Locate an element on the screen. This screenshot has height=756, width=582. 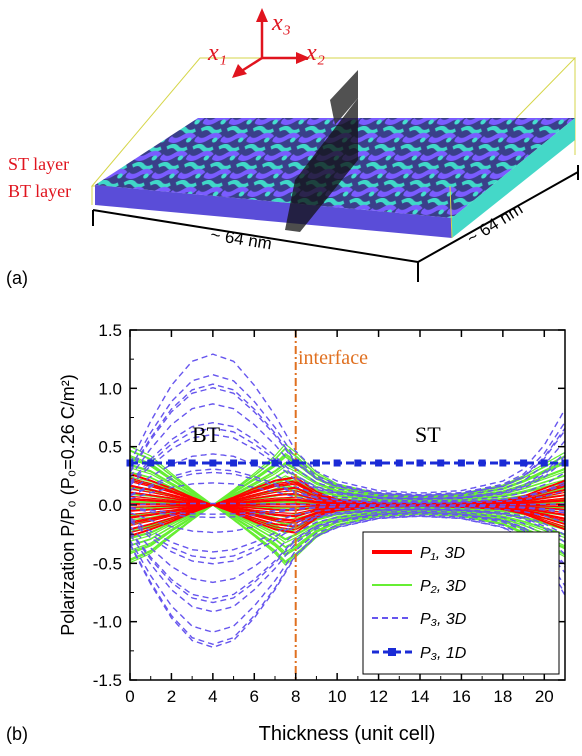
x1-label: x₁ is located at coordinates (217, 53).